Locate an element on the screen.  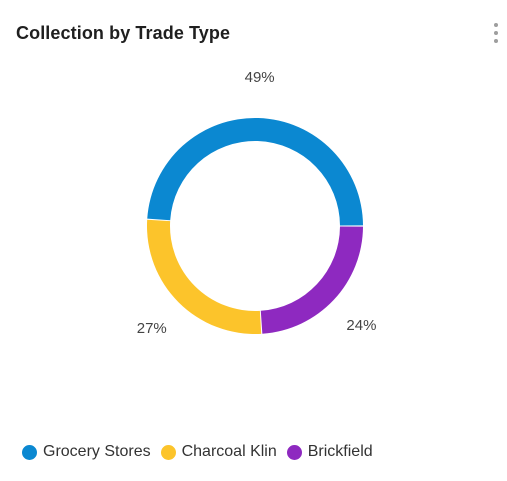
slice-percent-label: 27% is located at coordinates (152, 328).